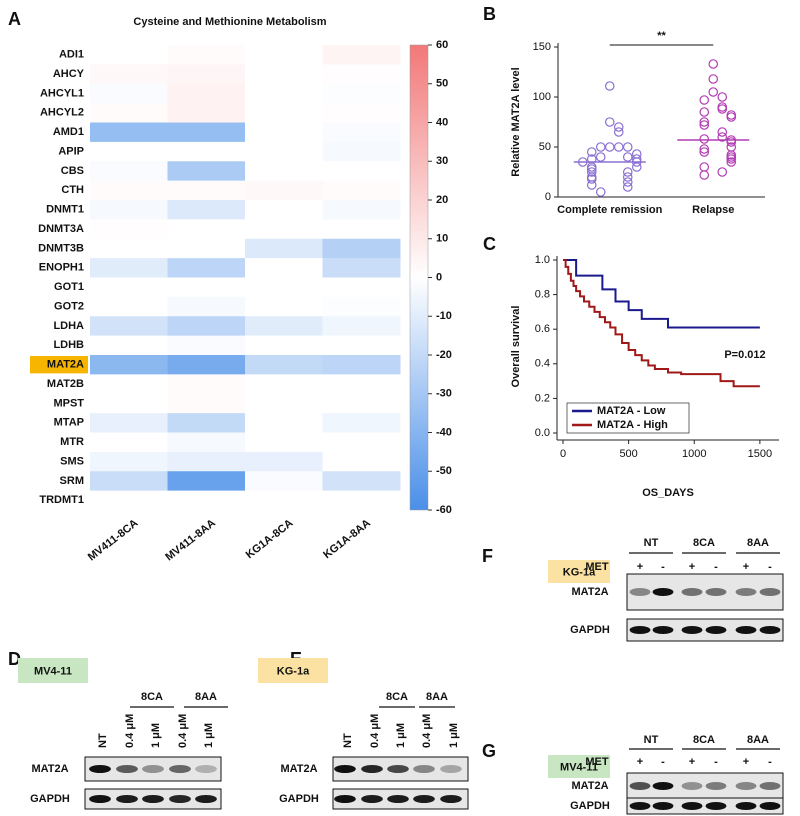  What do you see at coordinates (397, 697) in the screenshot?
I see `group-label: 8CA` at bounding box center [397, 697].